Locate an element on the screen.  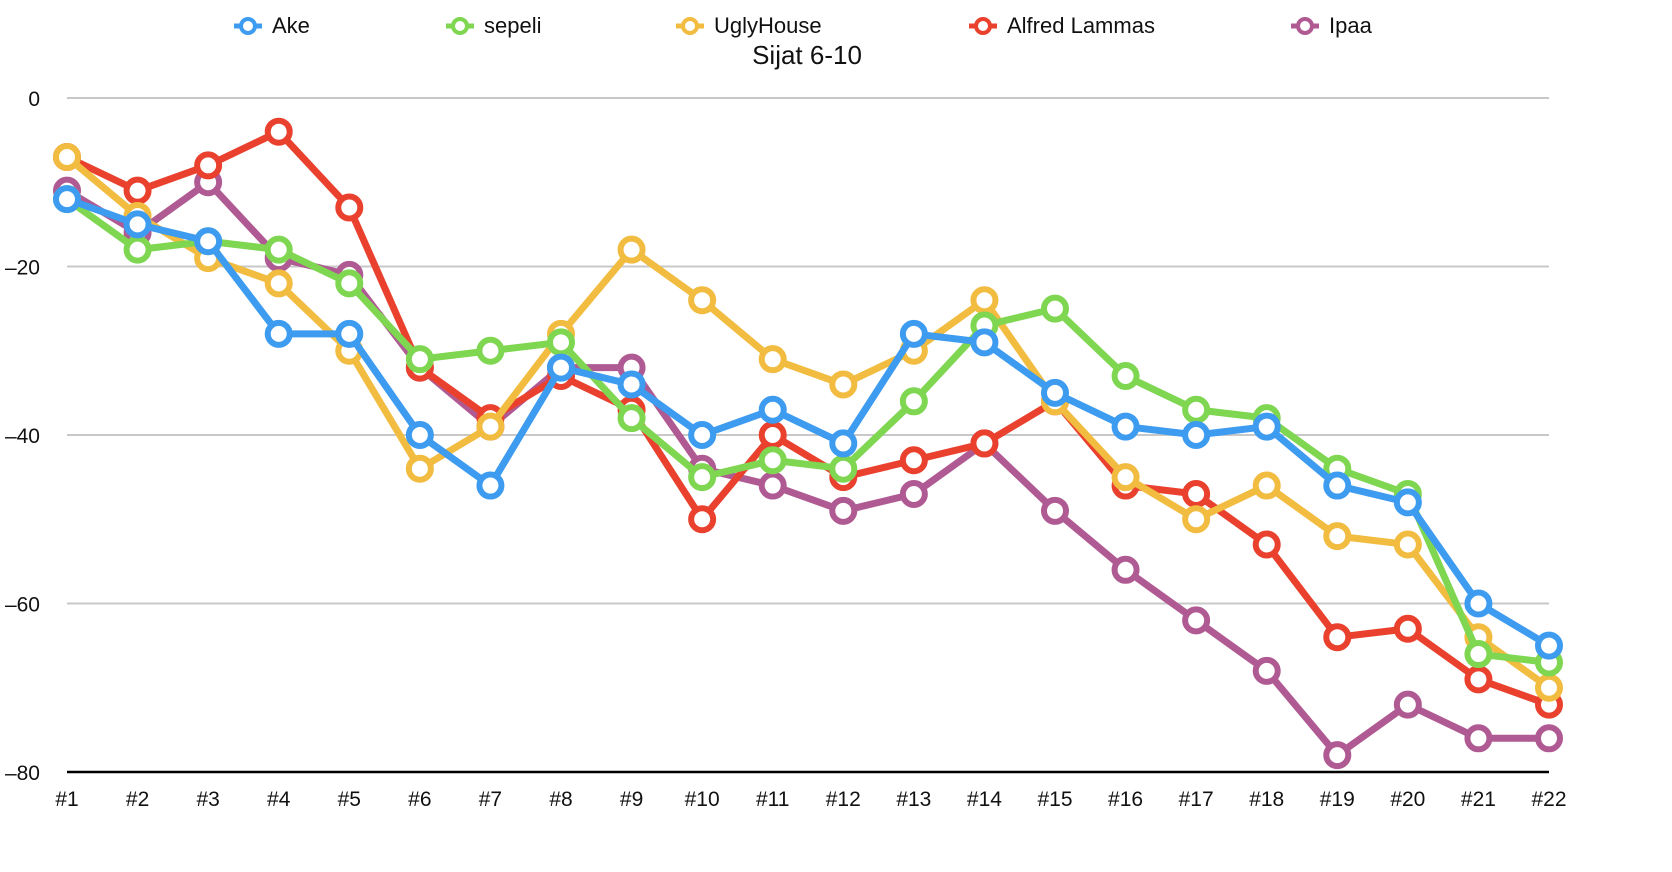
x-tick-label: #22 is located at coordinates (1548, 799).